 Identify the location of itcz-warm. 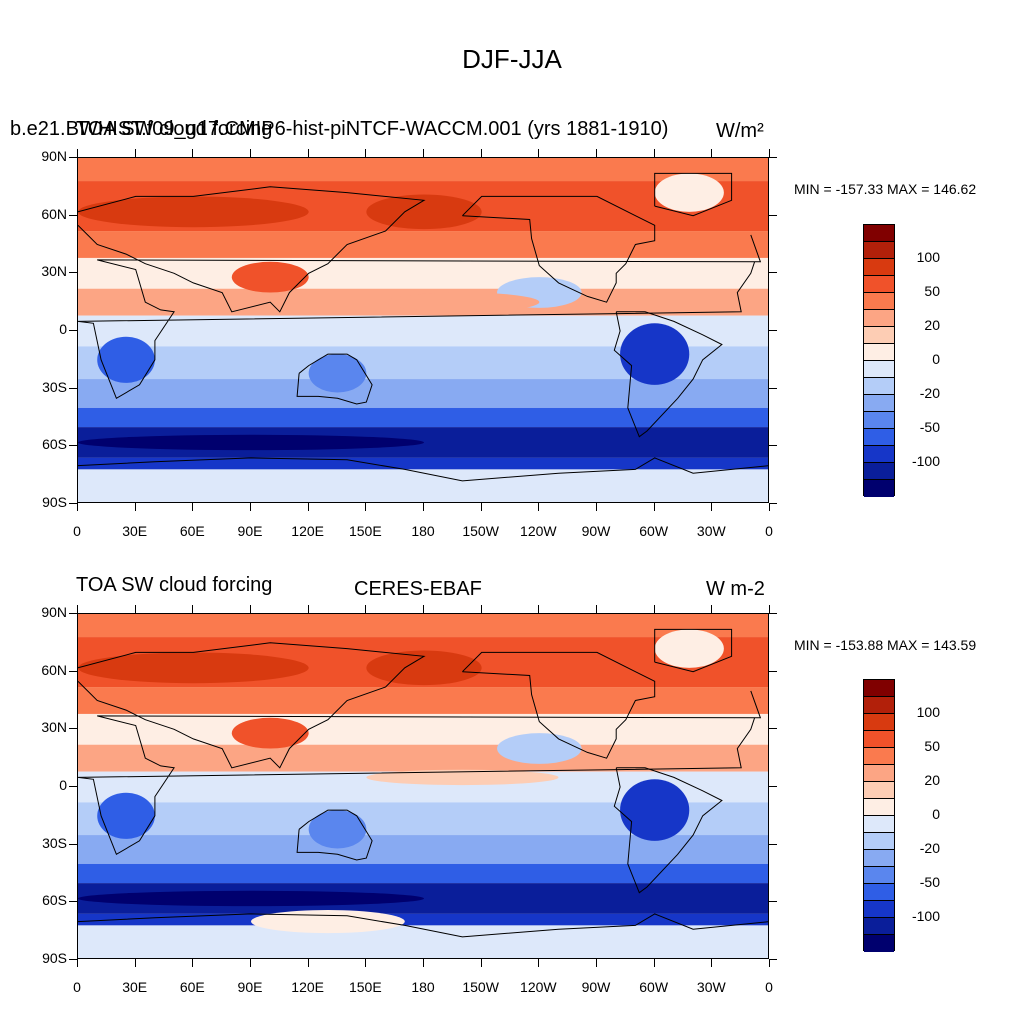
(462, 302).